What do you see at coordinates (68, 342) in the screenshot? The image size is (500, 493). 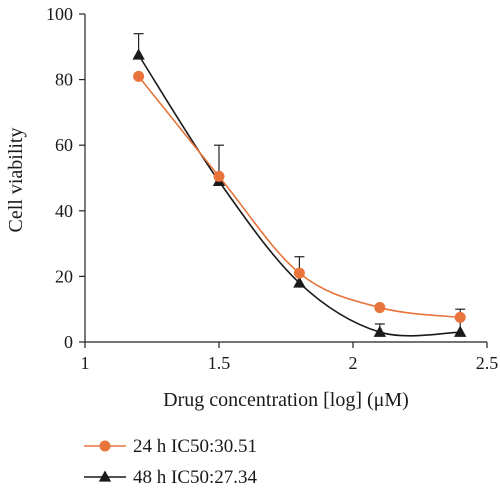 I see `y-tick-label: 0` at bounding box center [68, 342].